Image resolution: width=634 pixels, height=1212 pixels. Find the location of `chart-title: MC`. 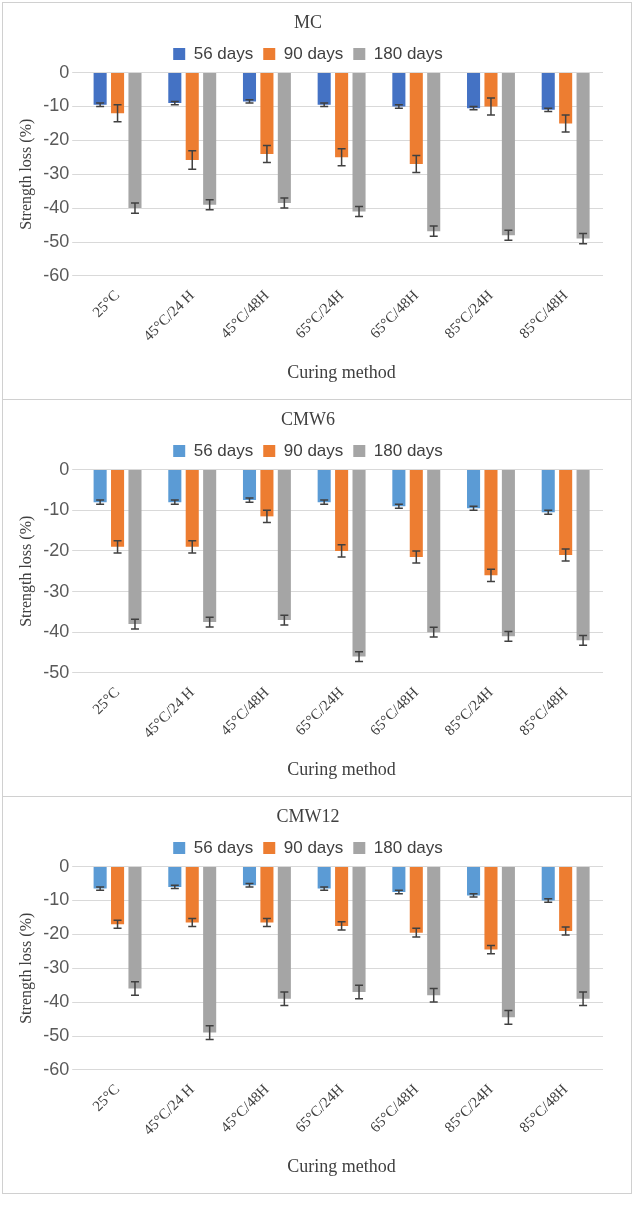

chart-title: MC is located at coordinates (308, 21).